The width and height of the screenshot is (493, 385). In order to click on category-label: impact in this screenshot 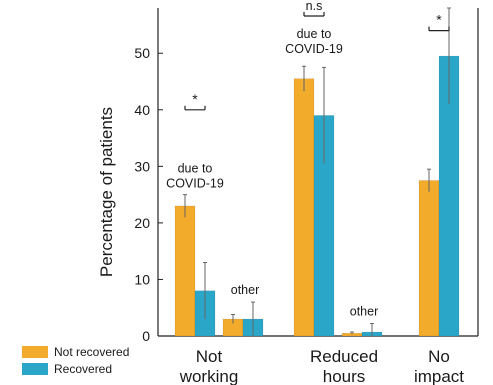, I will do `click(439, 376)`.